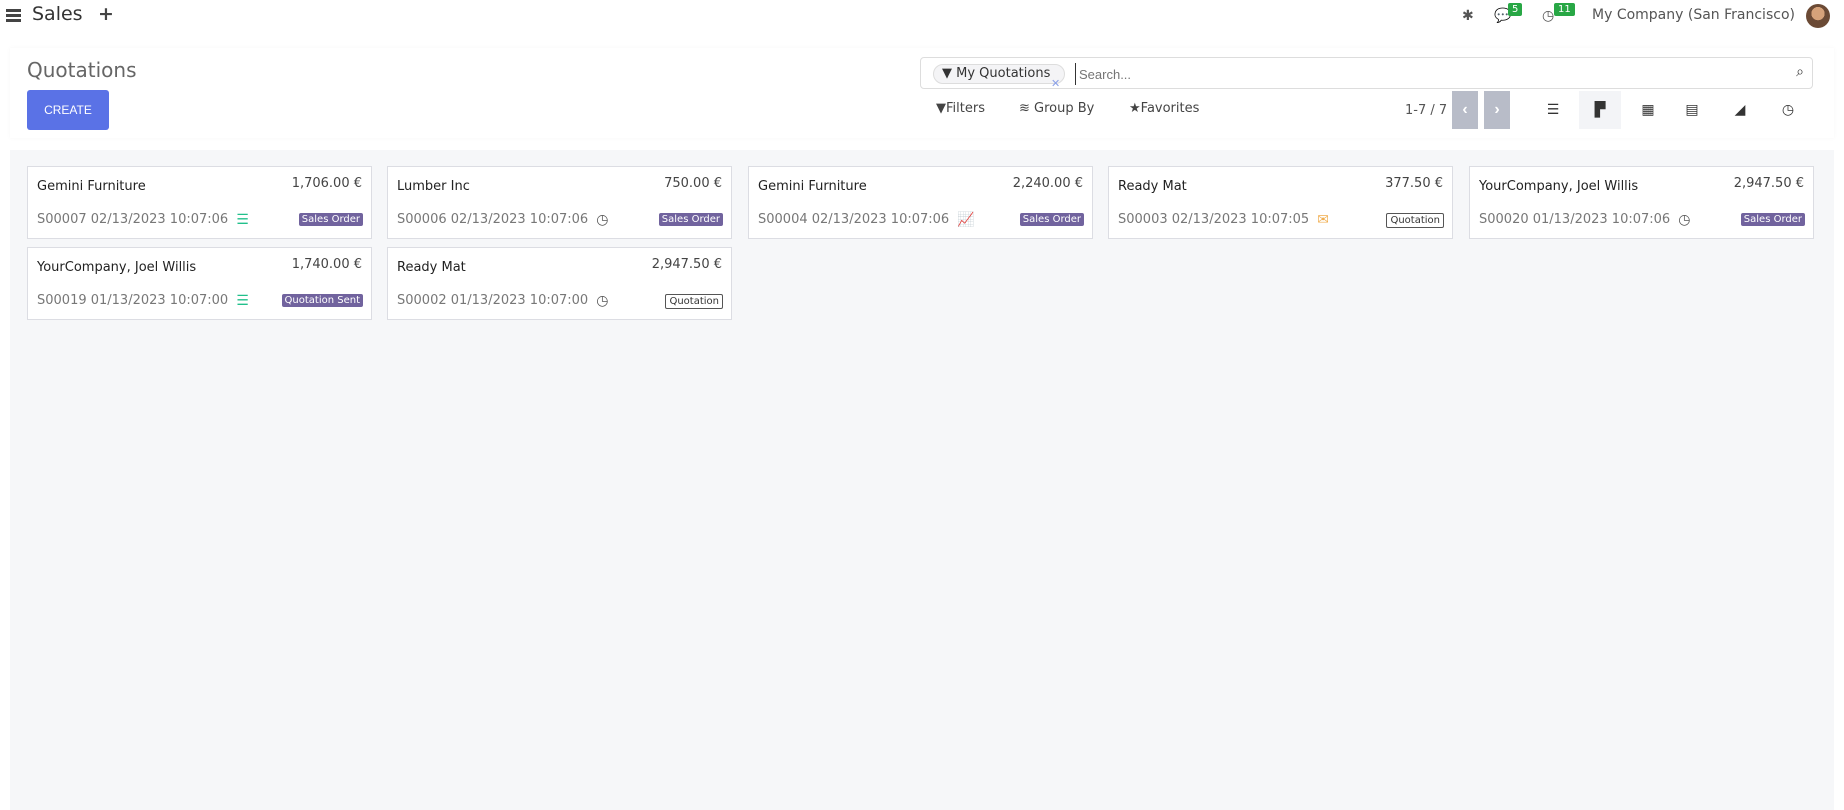 This screenshot has width=1844, height=810. I want to click on amount: 2,240.00 €, so click(1047, 183).